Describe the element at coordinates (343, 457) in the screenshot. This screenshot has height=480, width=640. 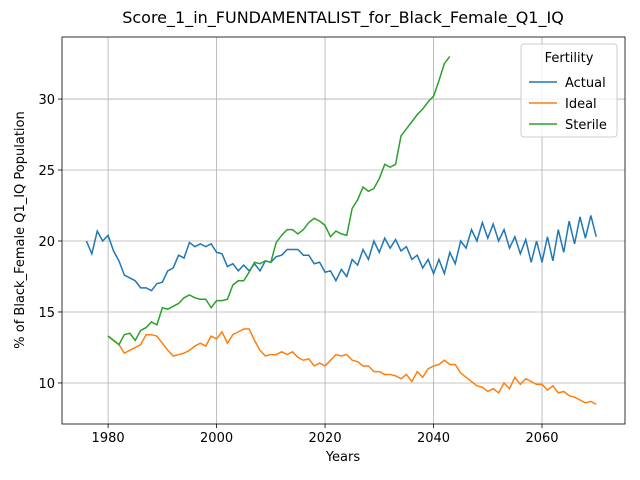
I see `x-axis-label: Years` at that location.